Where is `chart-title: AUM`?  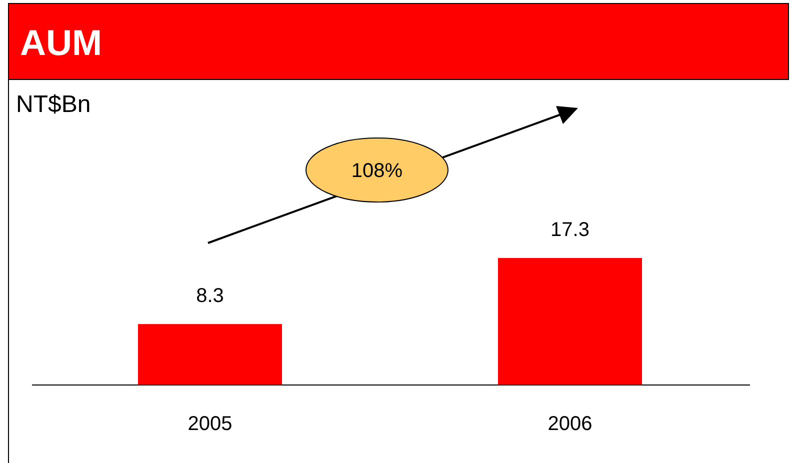 chart-title: AUM is located at coordinates (61, 42).